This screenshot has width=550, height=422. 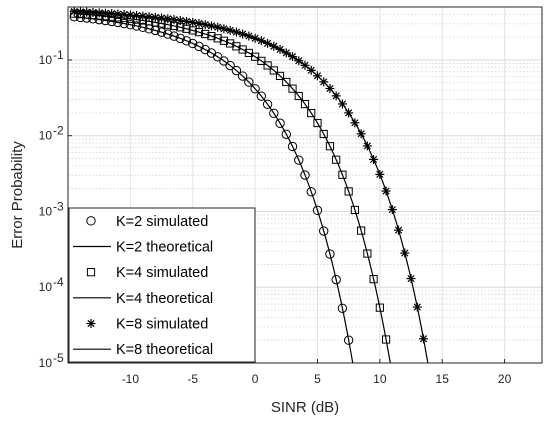 I want to click on legend-label: K=2 theoretical, so click(x=164, y=248).